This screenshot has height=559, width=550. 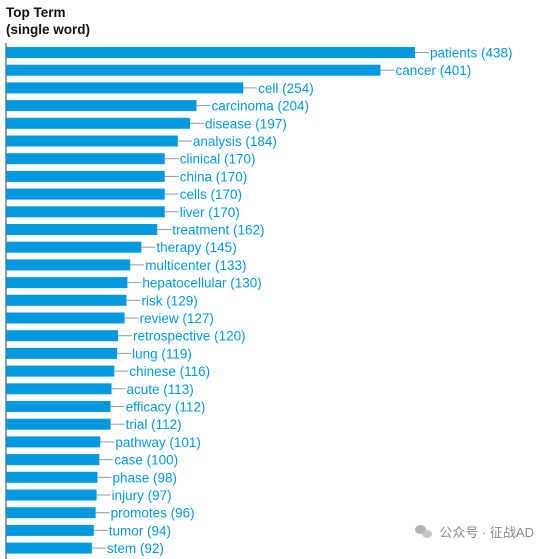 What do you see at coordinates (36, 12) in the screenshot?
I see `chart-title-line-1: Top Term` at bounding box center [36, 12].